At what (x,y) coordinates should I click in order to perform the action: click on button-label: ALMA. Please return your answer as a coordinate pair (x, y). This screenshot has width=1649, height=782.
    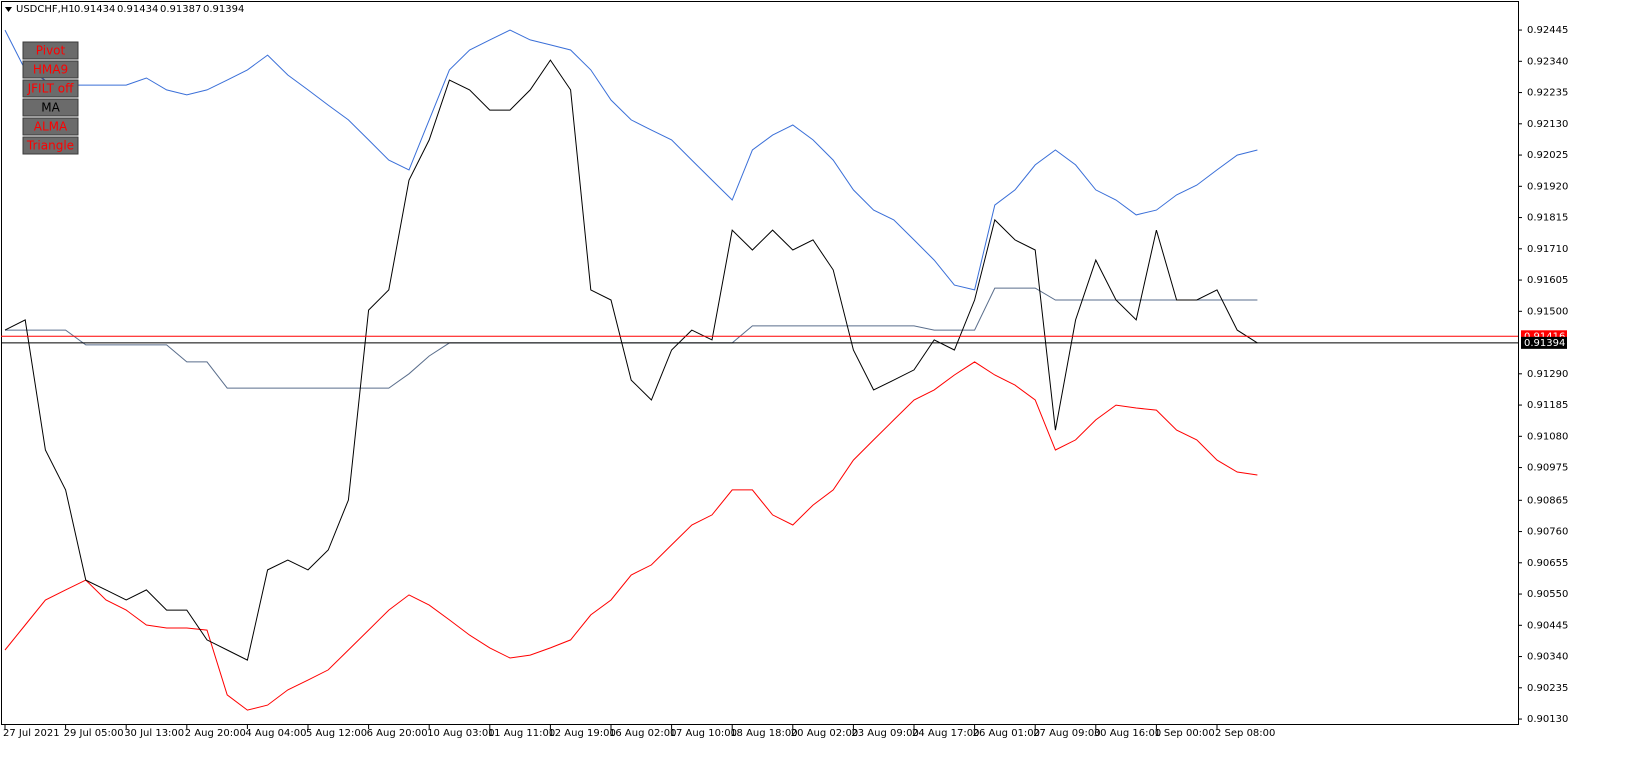
    Looking at the image, I should click on (51, 127).